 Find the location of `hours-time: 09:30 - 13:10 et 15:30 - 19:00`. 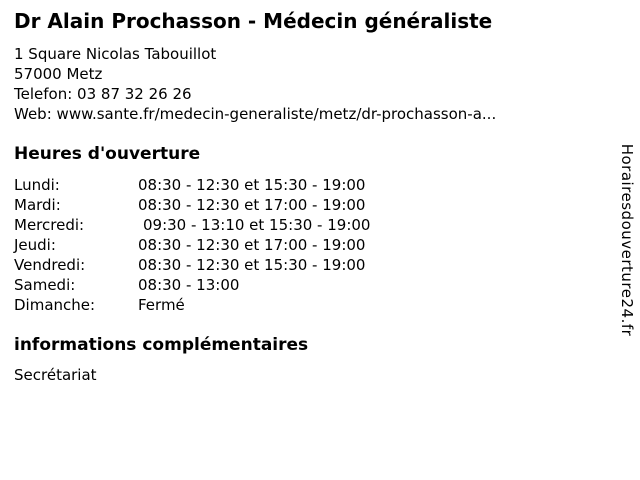

hours-time: 09:30 - 13:10 et 15:30 - 19:00 is located at coordinates (257, 225).